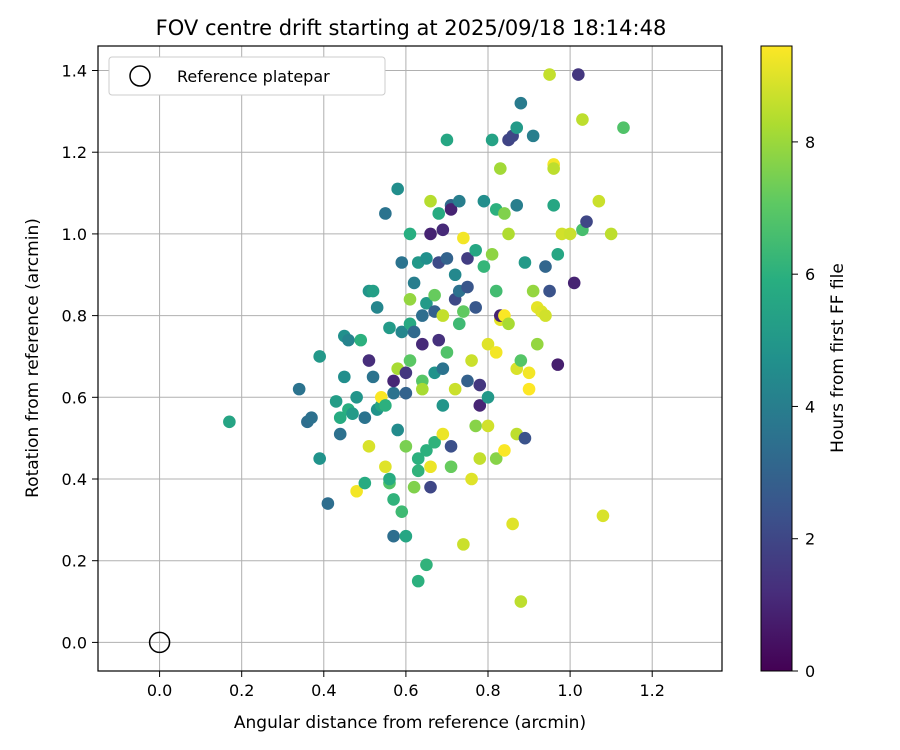 This screenshot has width=900, height=750. Describe the element at coordinates (651, 690) in the screenshot. I see `x-tick-label: 1.2` at that location.